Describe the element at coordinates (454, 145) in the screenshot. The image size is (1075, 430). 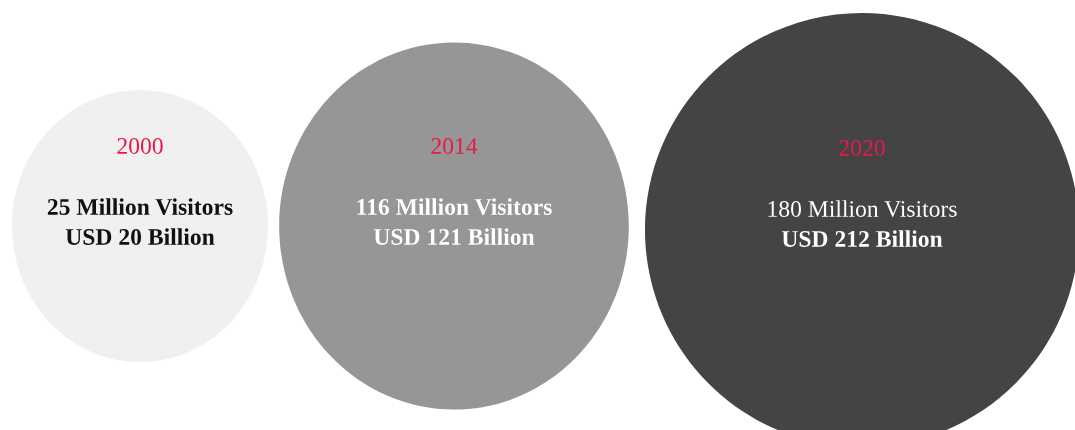
I see `category-label: 2014` at that location.